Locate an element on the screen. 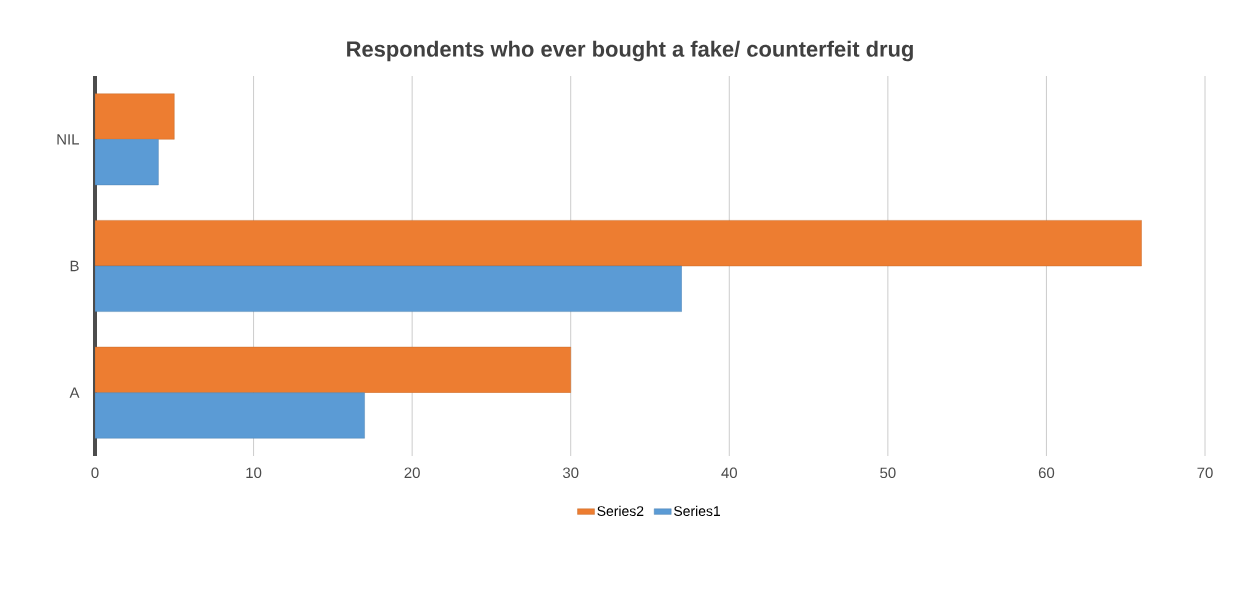 The height and width of the screenshot is (606, 1260). legend-label: Series2 is located at coordinates (620, 511).